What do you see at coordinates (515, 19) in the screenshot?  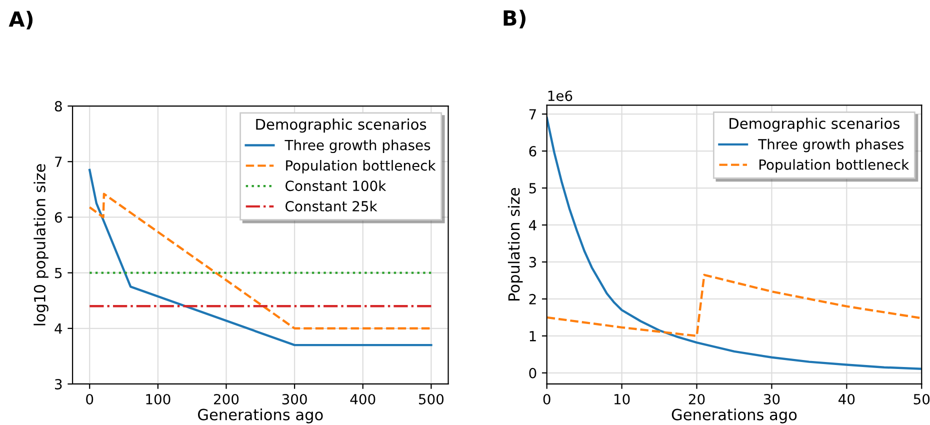 I see `chart-title: B)` at bounding box center [515, 19].